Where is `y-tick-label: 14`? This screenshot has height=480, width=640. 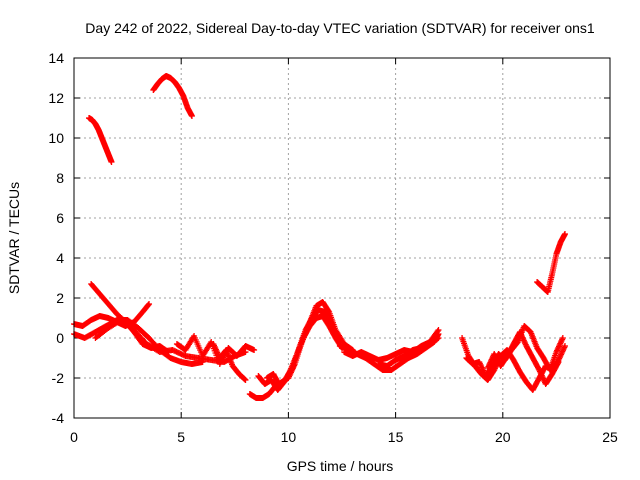
y-tick-label: 14 is located at coordinates (56, 58).